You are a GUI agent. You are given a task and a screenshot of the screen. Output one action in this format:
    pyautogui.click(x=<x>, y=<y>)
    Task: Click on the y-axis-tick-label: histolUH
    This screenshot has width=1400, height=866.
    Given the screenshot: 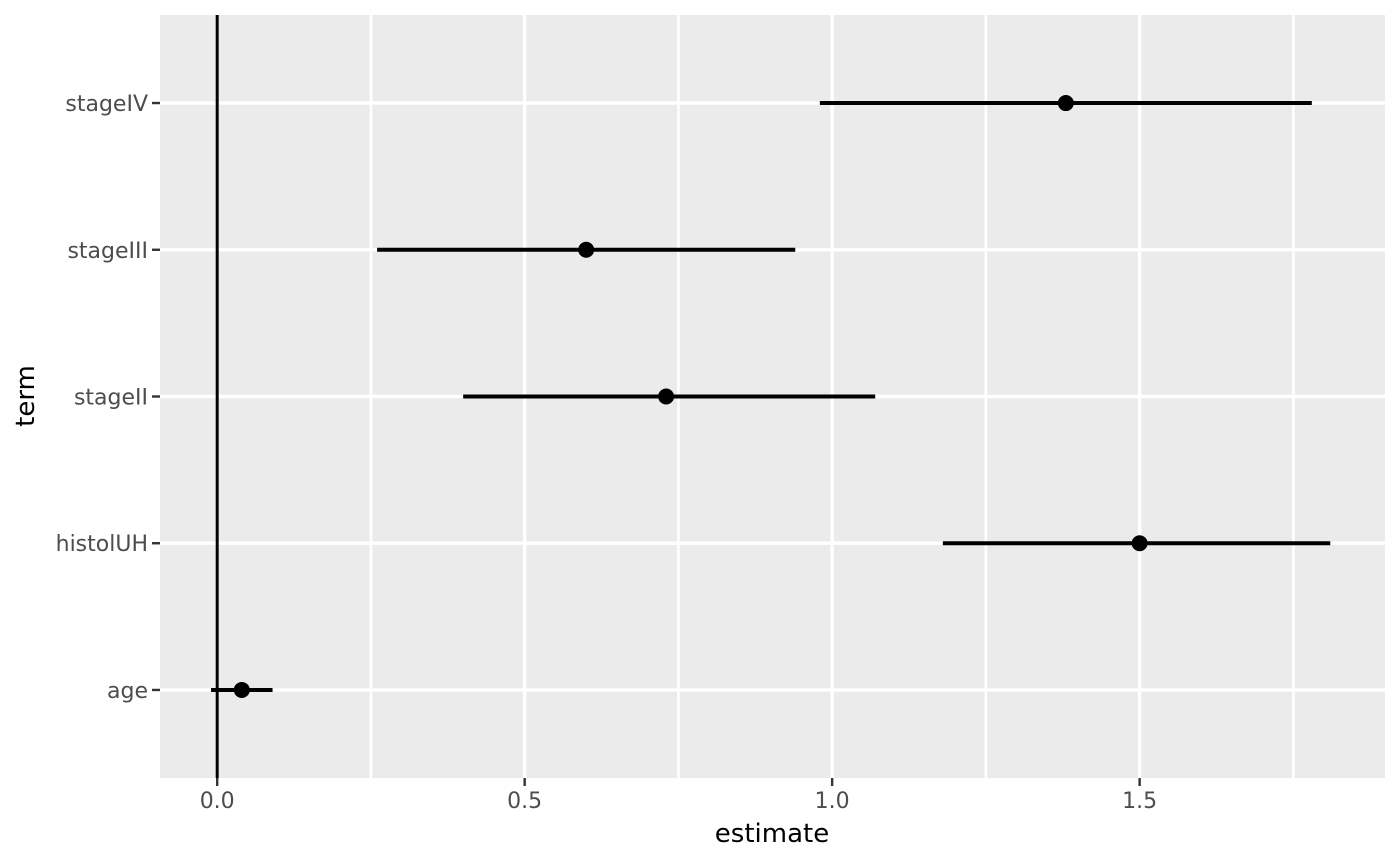 What is the action you would take?
    pyautogui.click(x=102, y=544)
    